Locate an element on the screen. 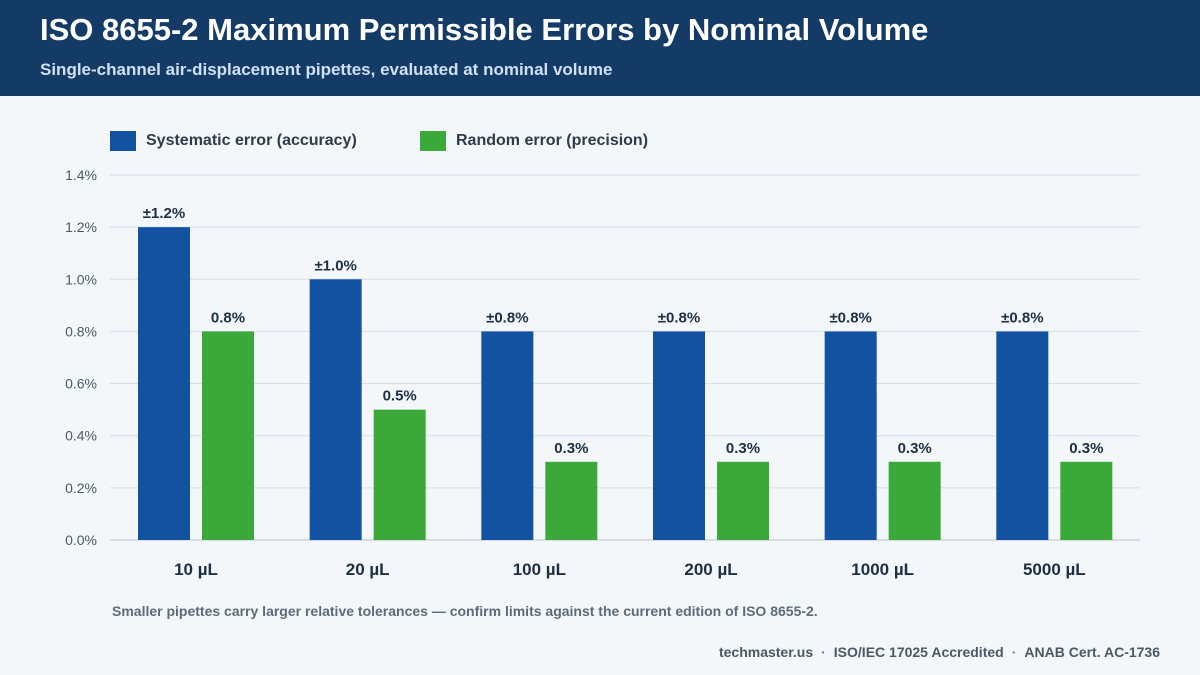 This screenshot has width=1200, height=675. x-category-label: 10 µL is located at coordinates (196, 569).